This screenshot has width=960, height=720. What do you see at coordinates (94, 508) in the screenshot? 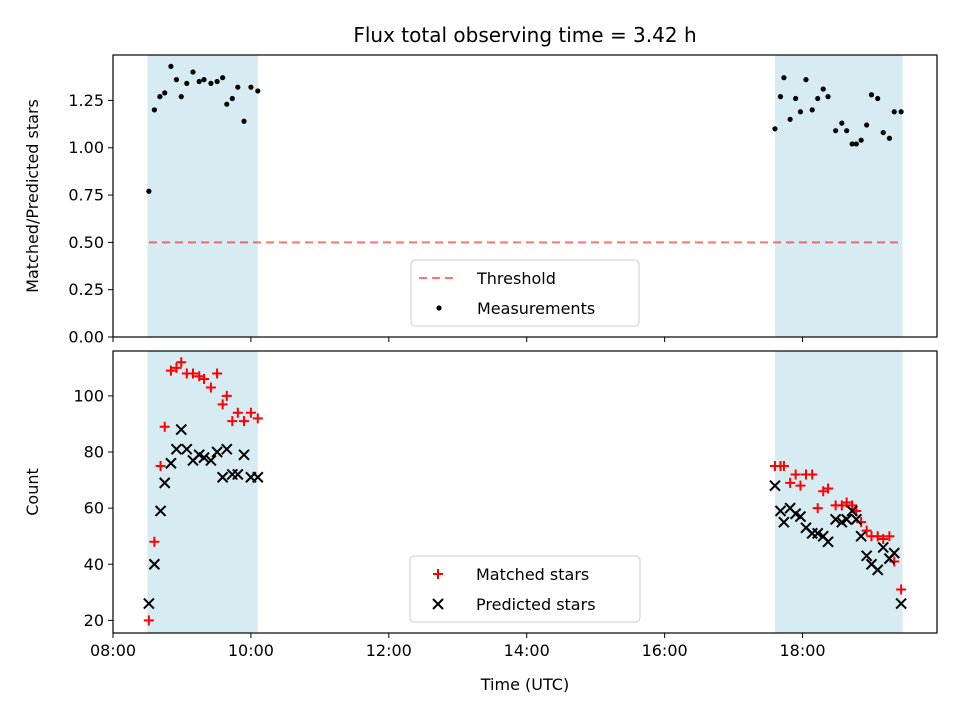
I see `y-tick-label: 60` at bounding box center [94, 508].